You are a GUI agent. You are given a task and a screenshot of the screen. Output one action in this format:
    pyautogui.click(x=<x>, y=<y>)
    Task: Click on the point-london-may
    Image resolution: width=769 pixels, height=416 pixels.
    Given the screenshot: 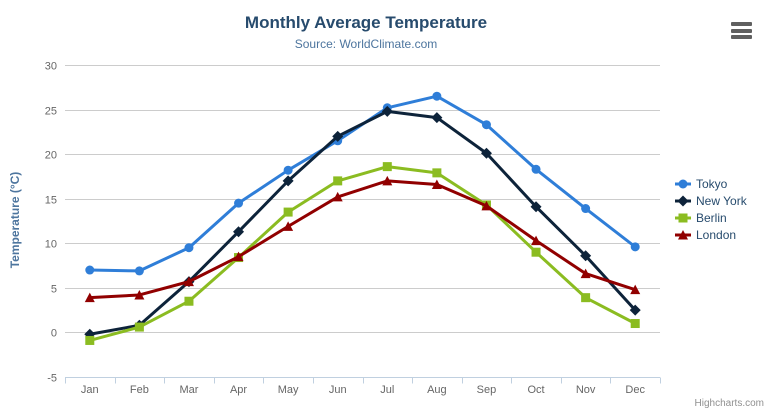 What is the action you would take?
    pyautogui.click(x=288, y=226)
    